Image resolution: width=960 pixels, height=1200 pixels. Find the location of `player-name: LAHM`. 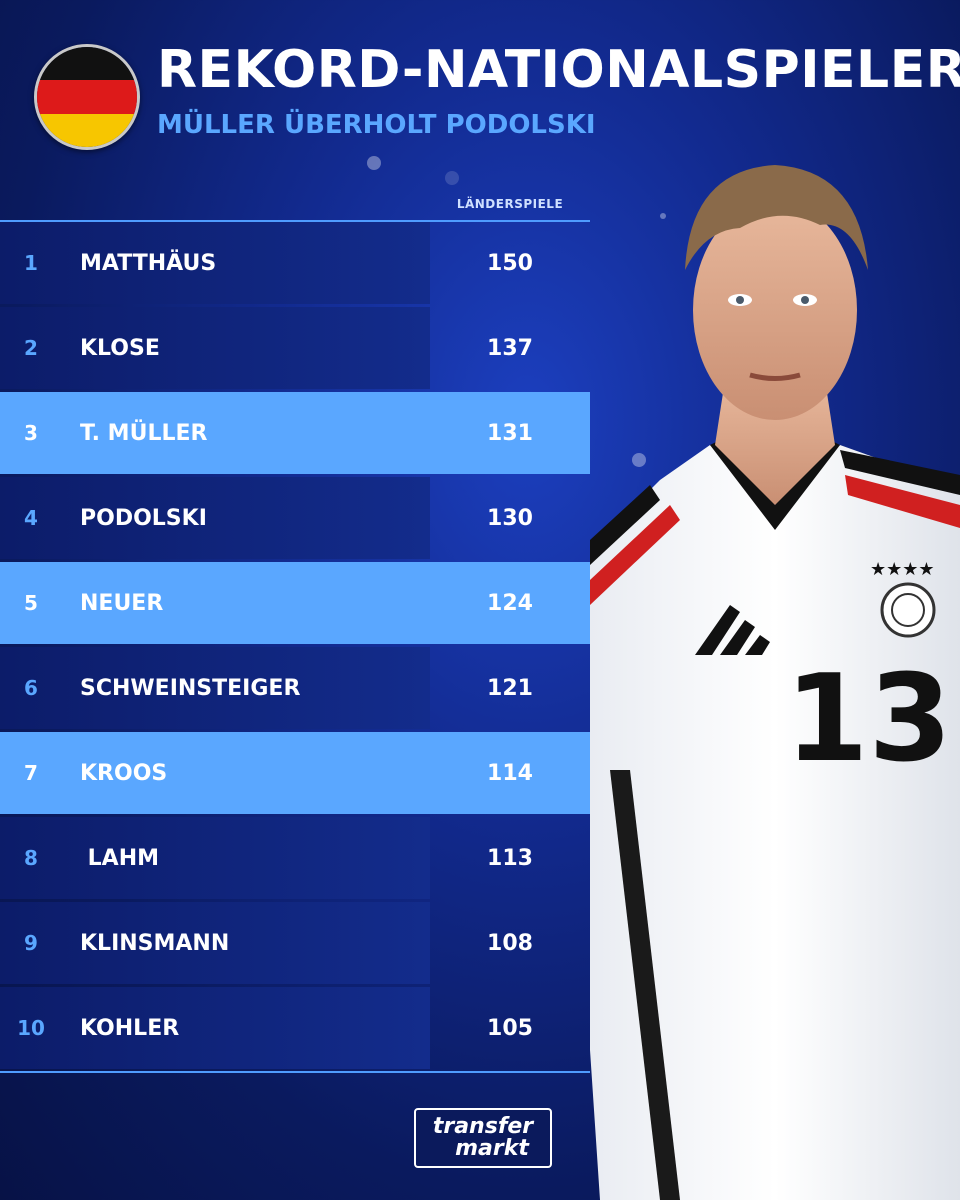

player-name: LAHM is located at coordinates (120, 858).